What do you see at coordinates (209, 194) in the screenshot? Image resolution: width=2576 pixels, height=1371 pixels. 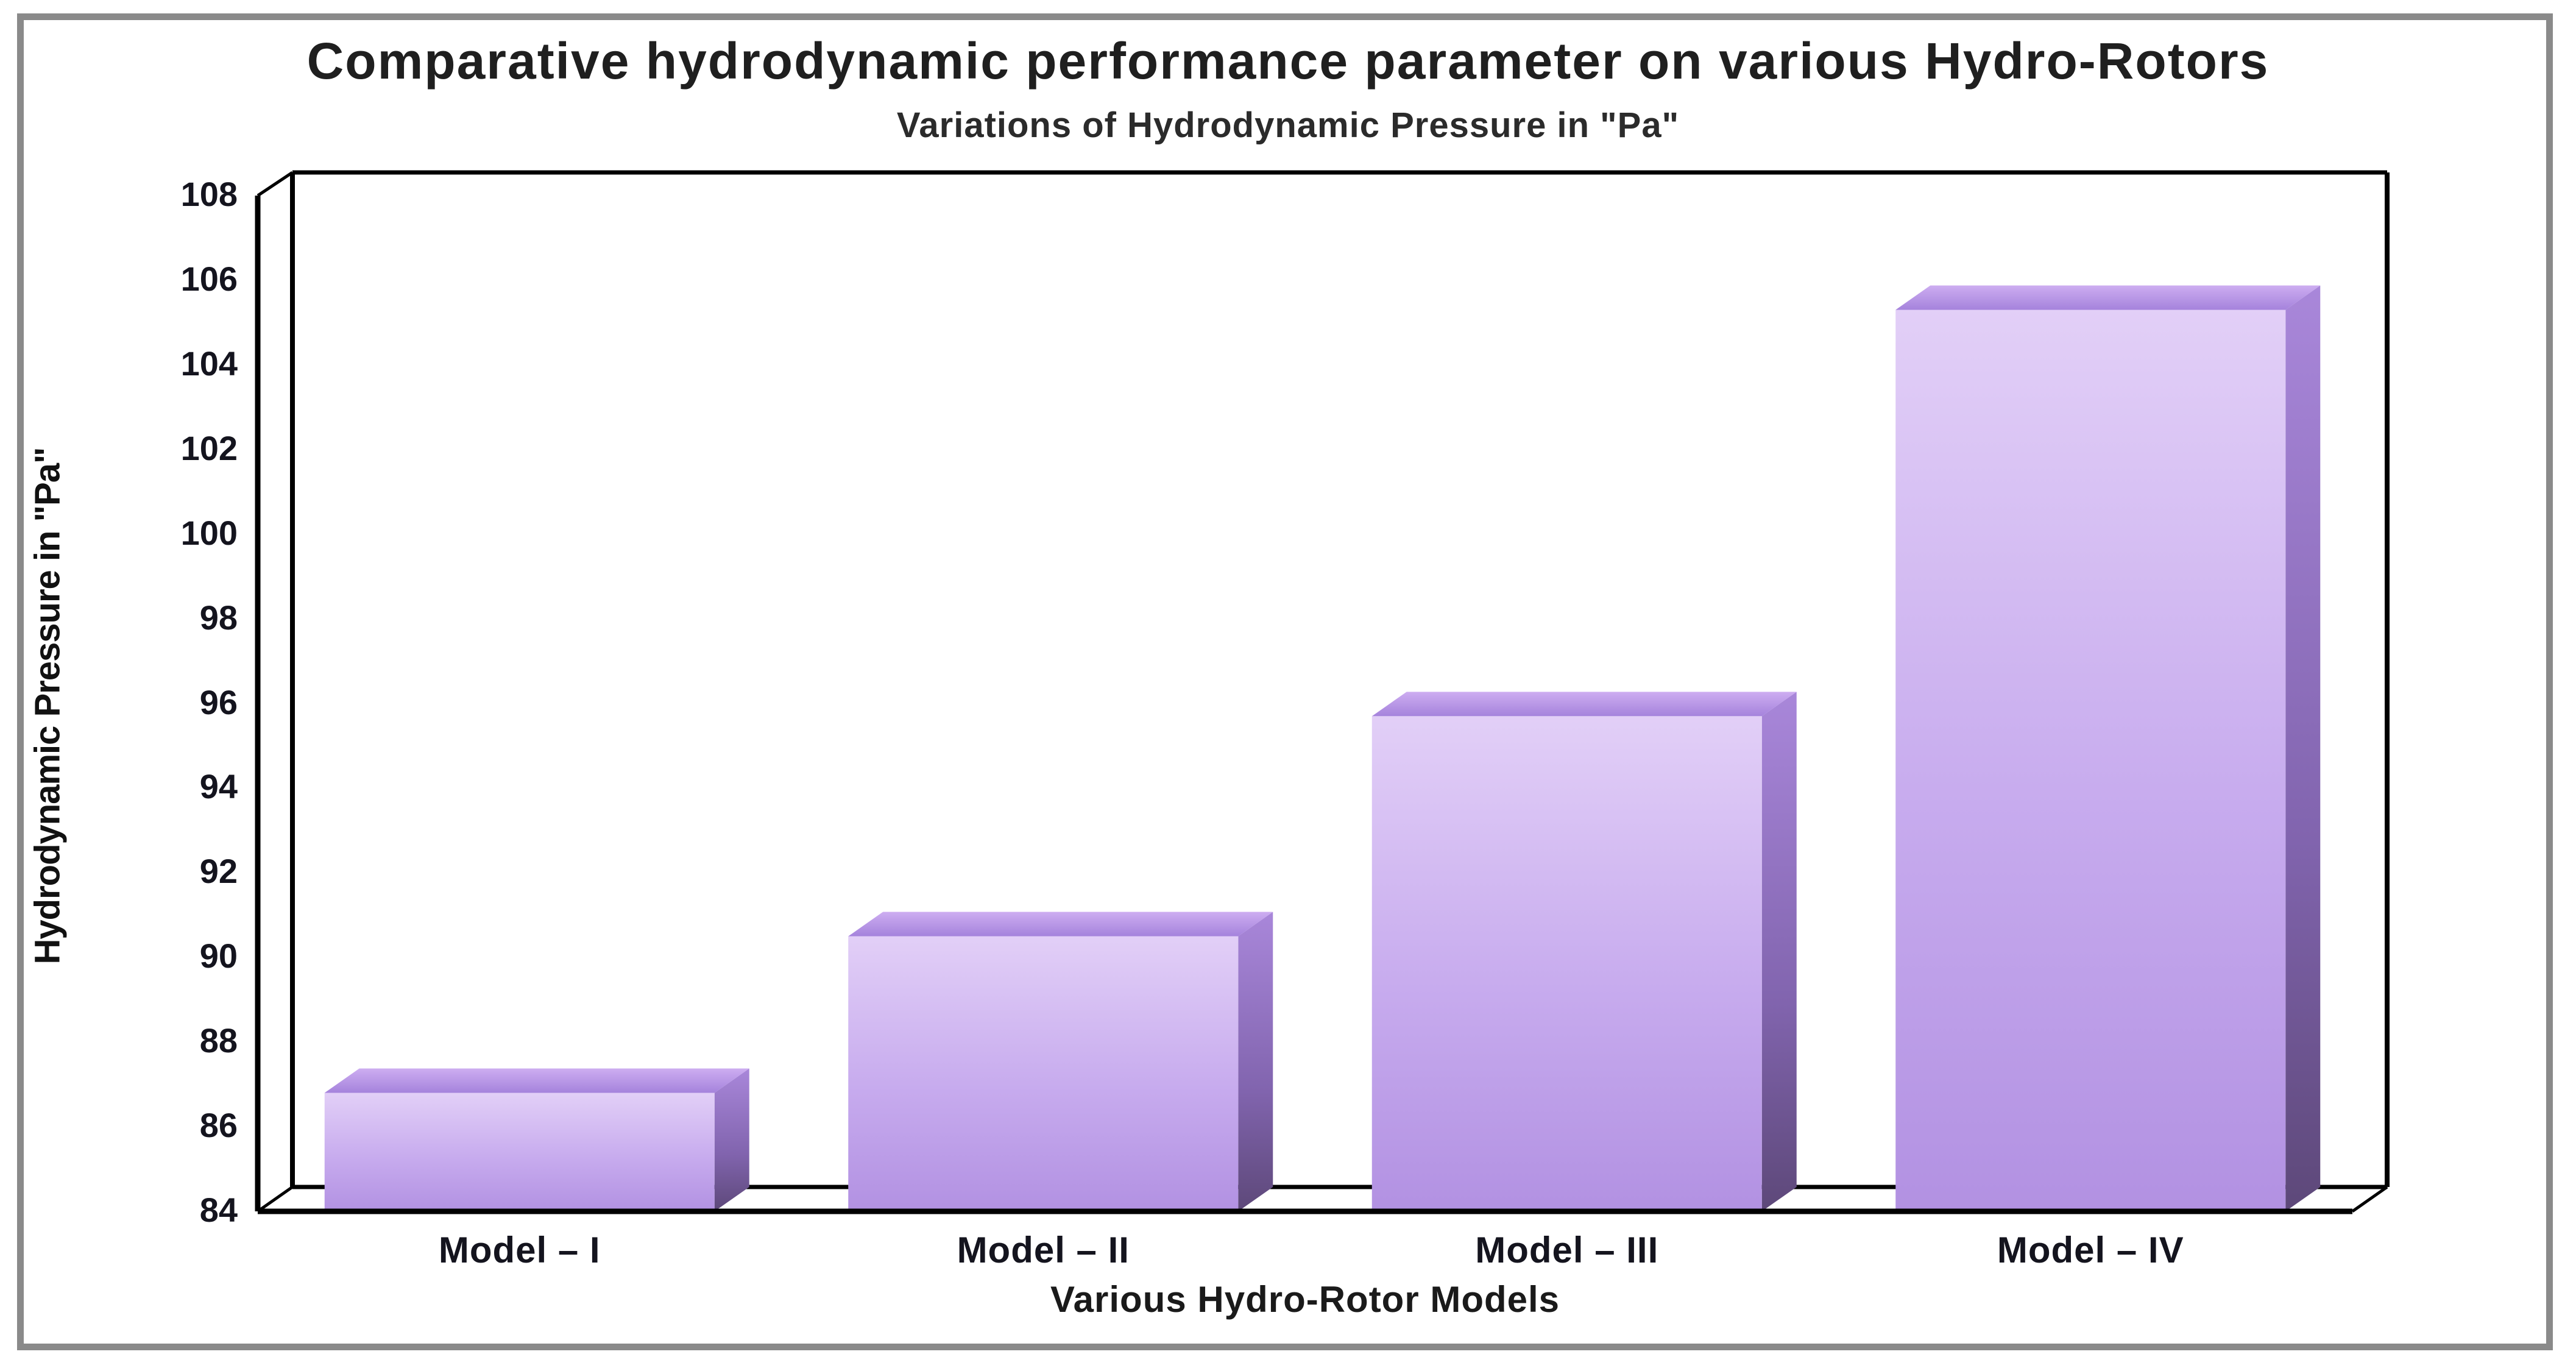 I see `y-tick-label: 108` at bounding box center [209, 194].